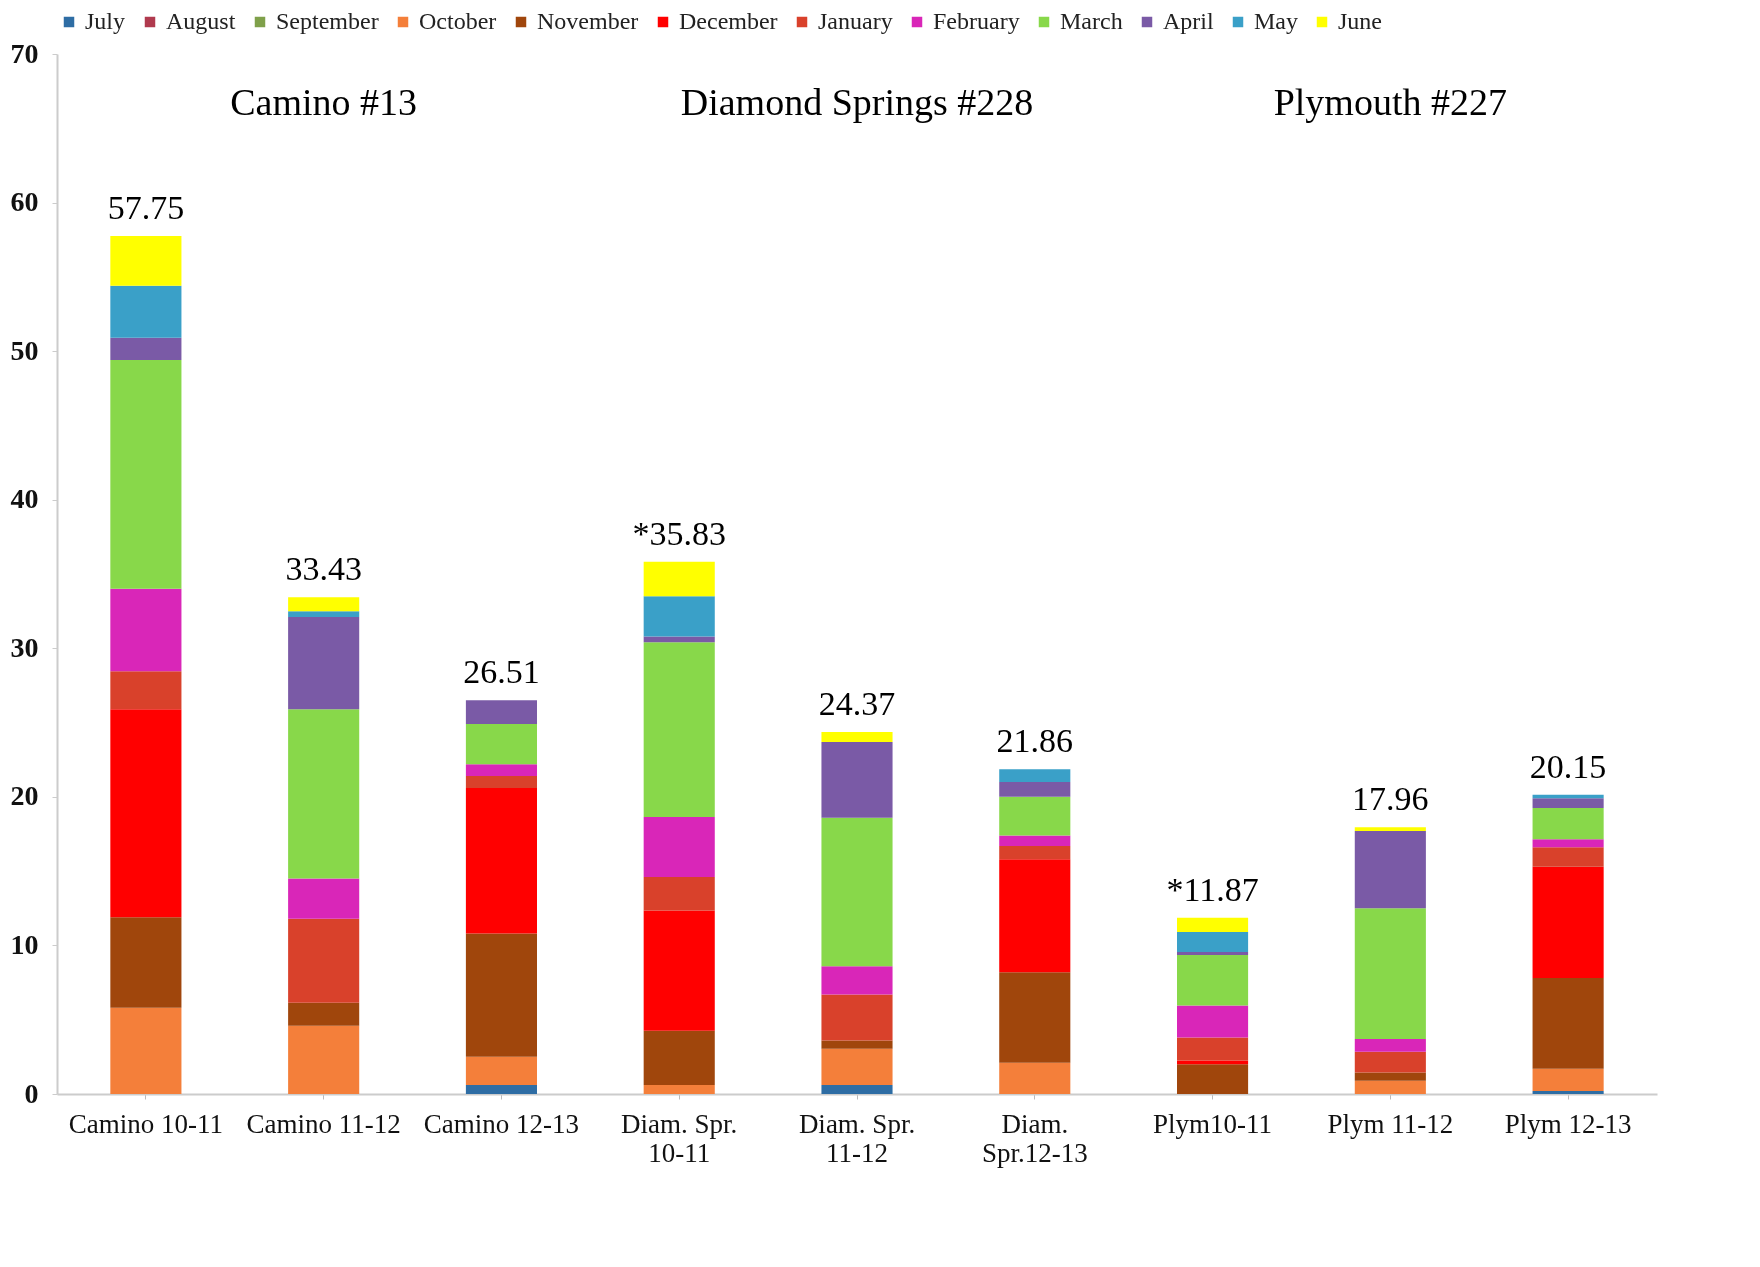 This screenshot has width=1760, height=1267. Describe the element at coordinates (1091, 21) in the screenshot. I see `legend-label: March` at that location.